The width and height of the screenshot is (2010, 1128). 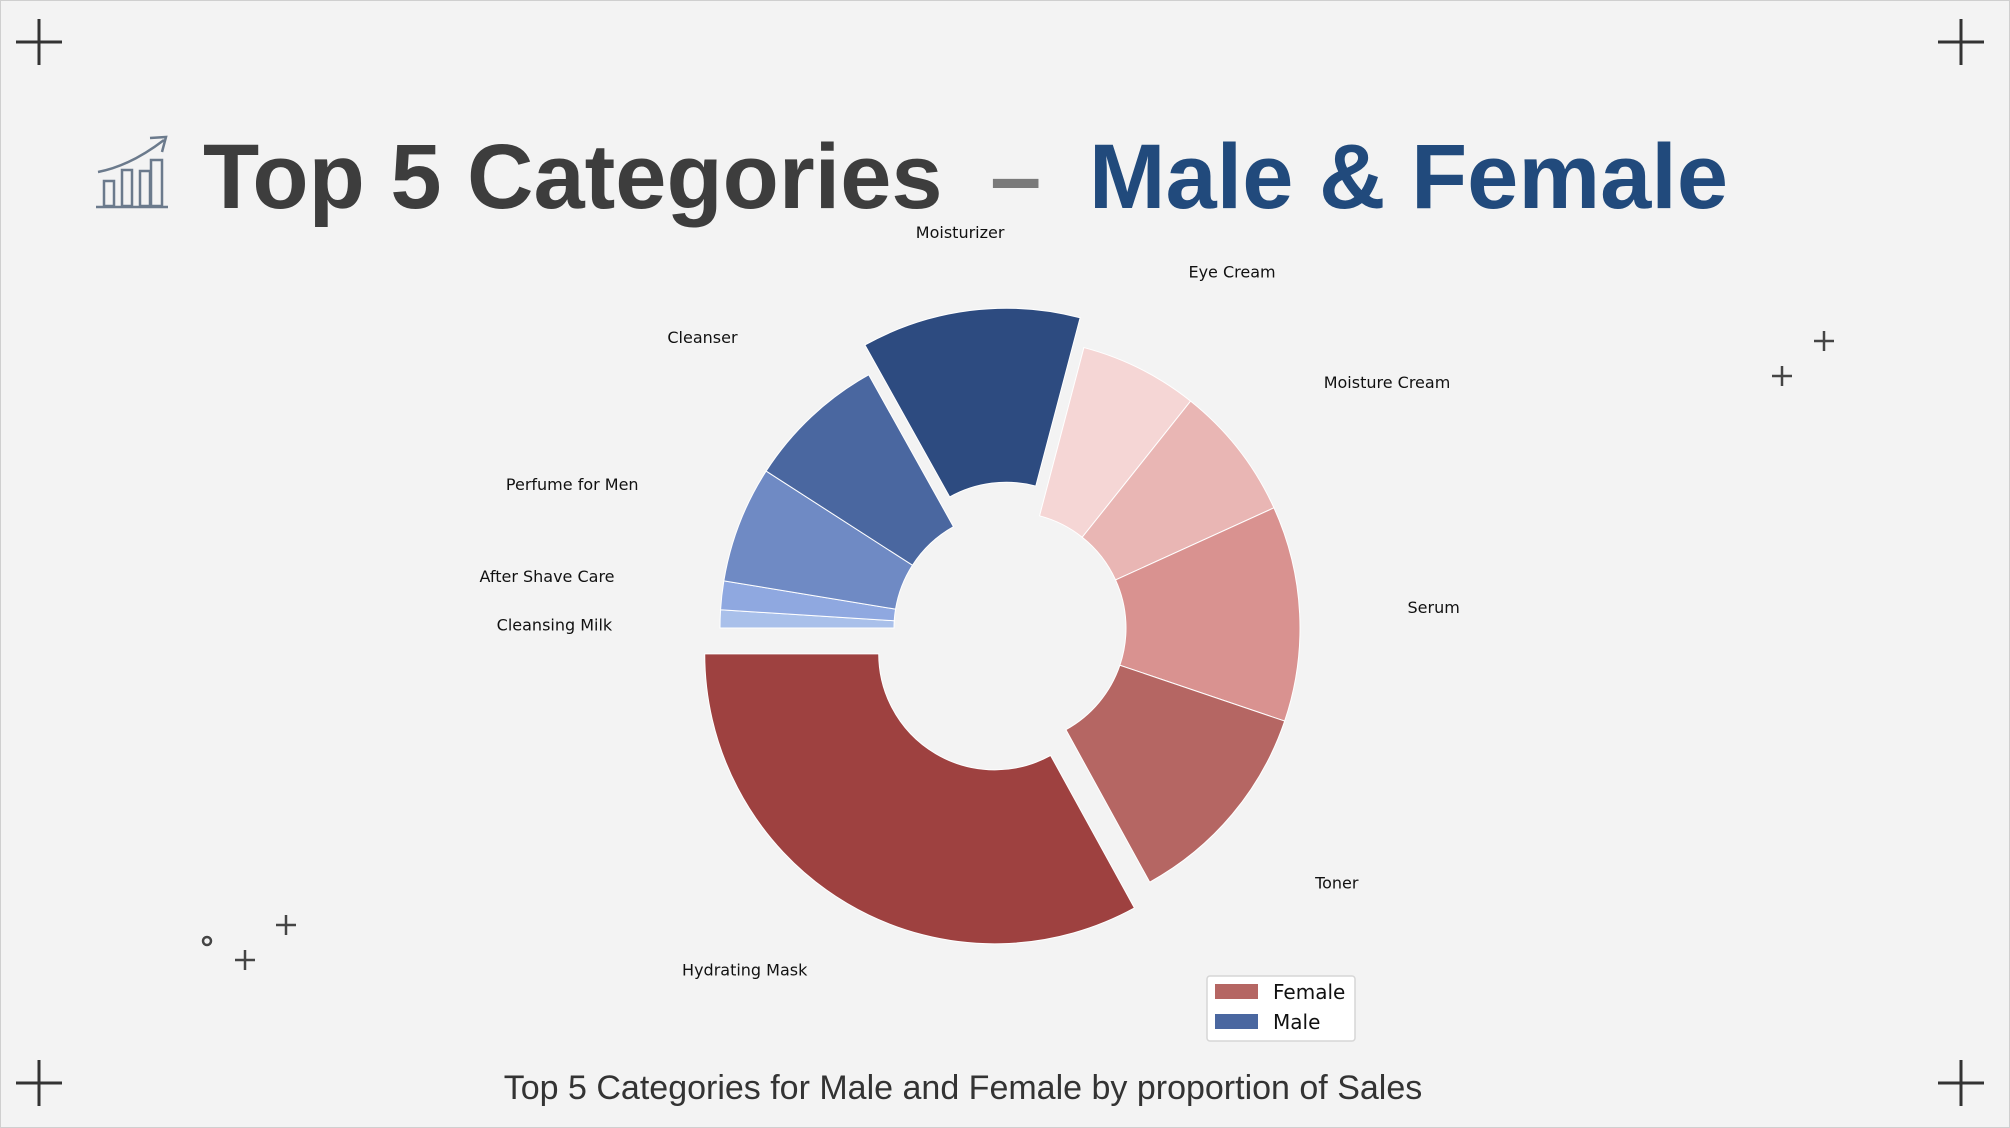 I want to click on slice-toner, so click(x=1175, y=773).